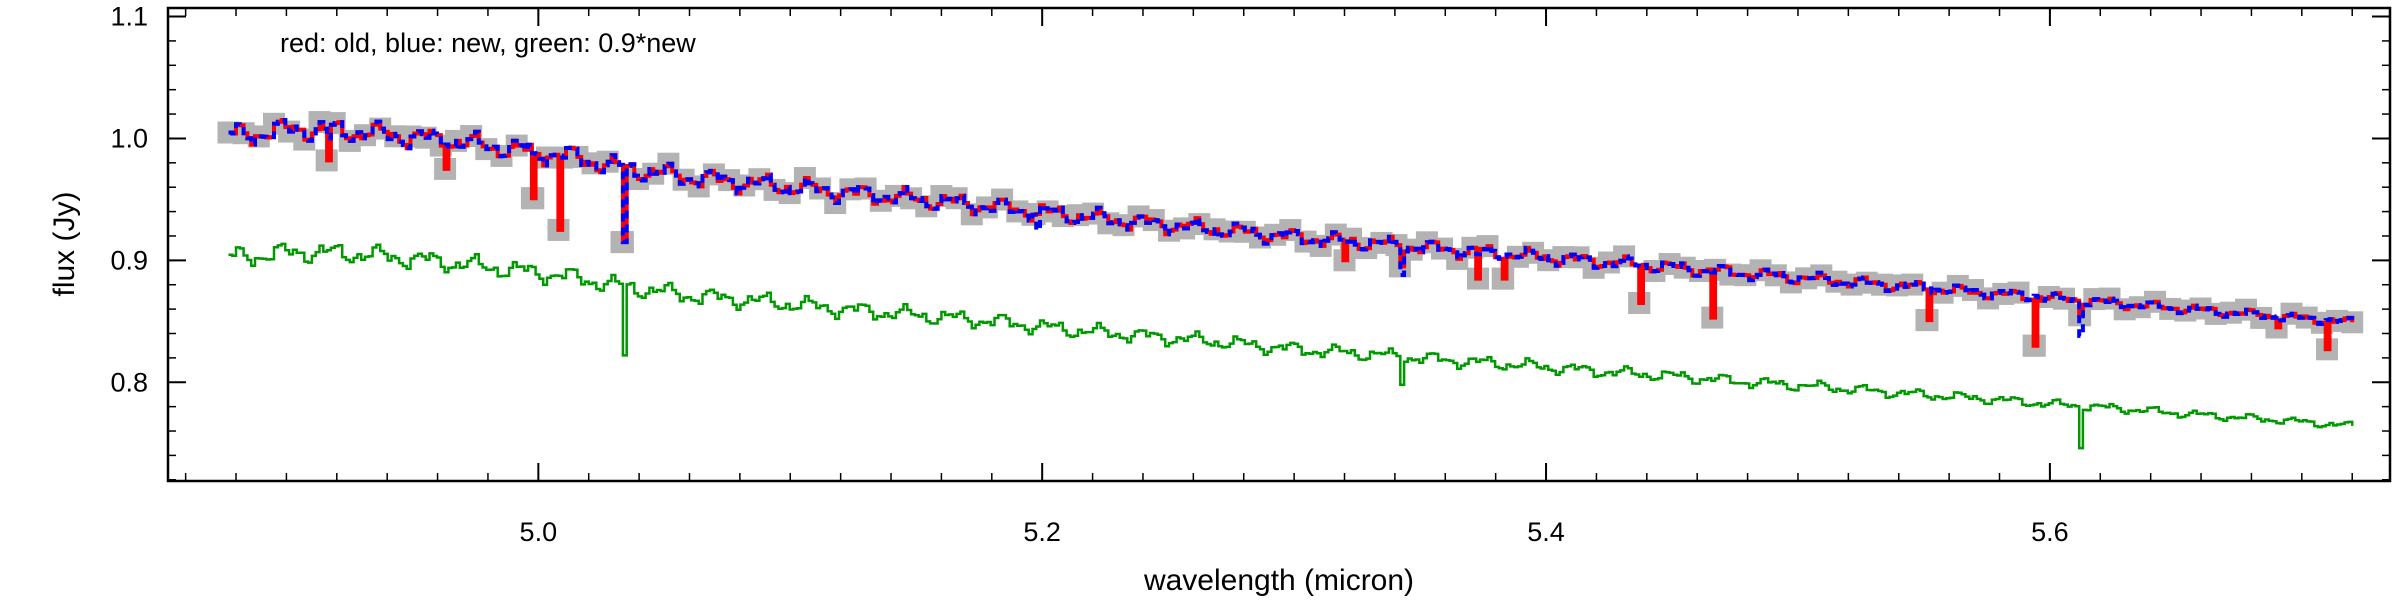 The height and width of the screenshot is (600, 2400). Describe the element at coordinates (1278, 580) in the screenshot. I see `x-axis-label: wavelength (micron)` at that location.